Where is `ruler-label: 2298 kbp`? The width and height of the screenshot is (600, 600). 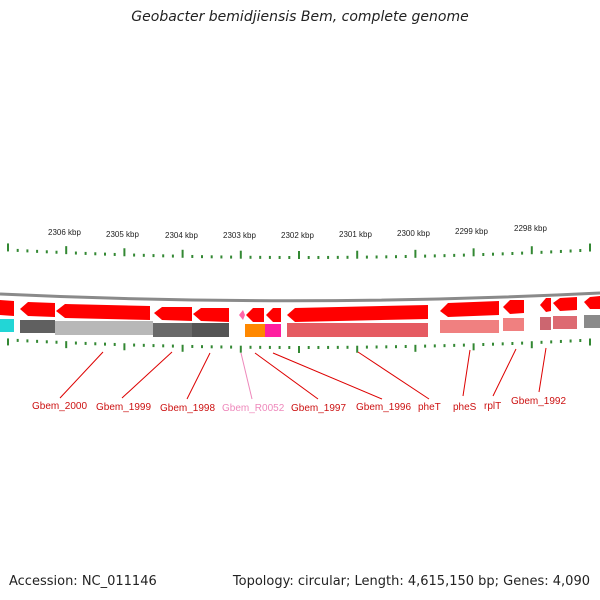 ruler-label: 2298 kbp is located at coordinates (530, 228).